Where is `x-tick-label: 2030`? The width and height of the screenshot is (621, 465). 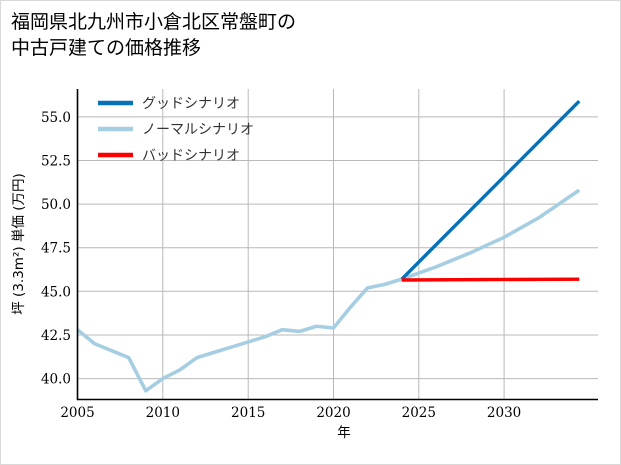
x-tick-label: 2030 is located at coordinates (504, 413).